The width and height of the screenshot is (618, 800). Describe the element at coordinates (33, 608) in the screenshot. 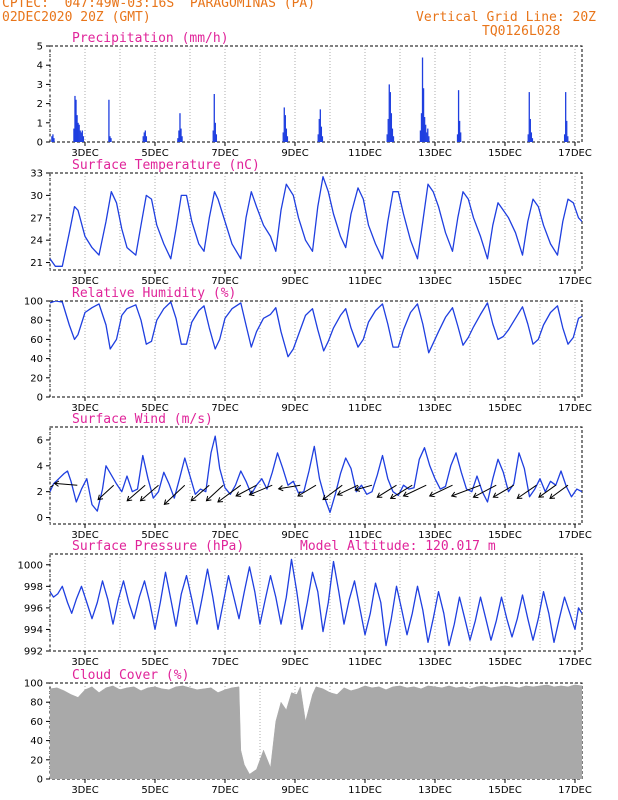

I see `y-tick-label: 996` at that location.